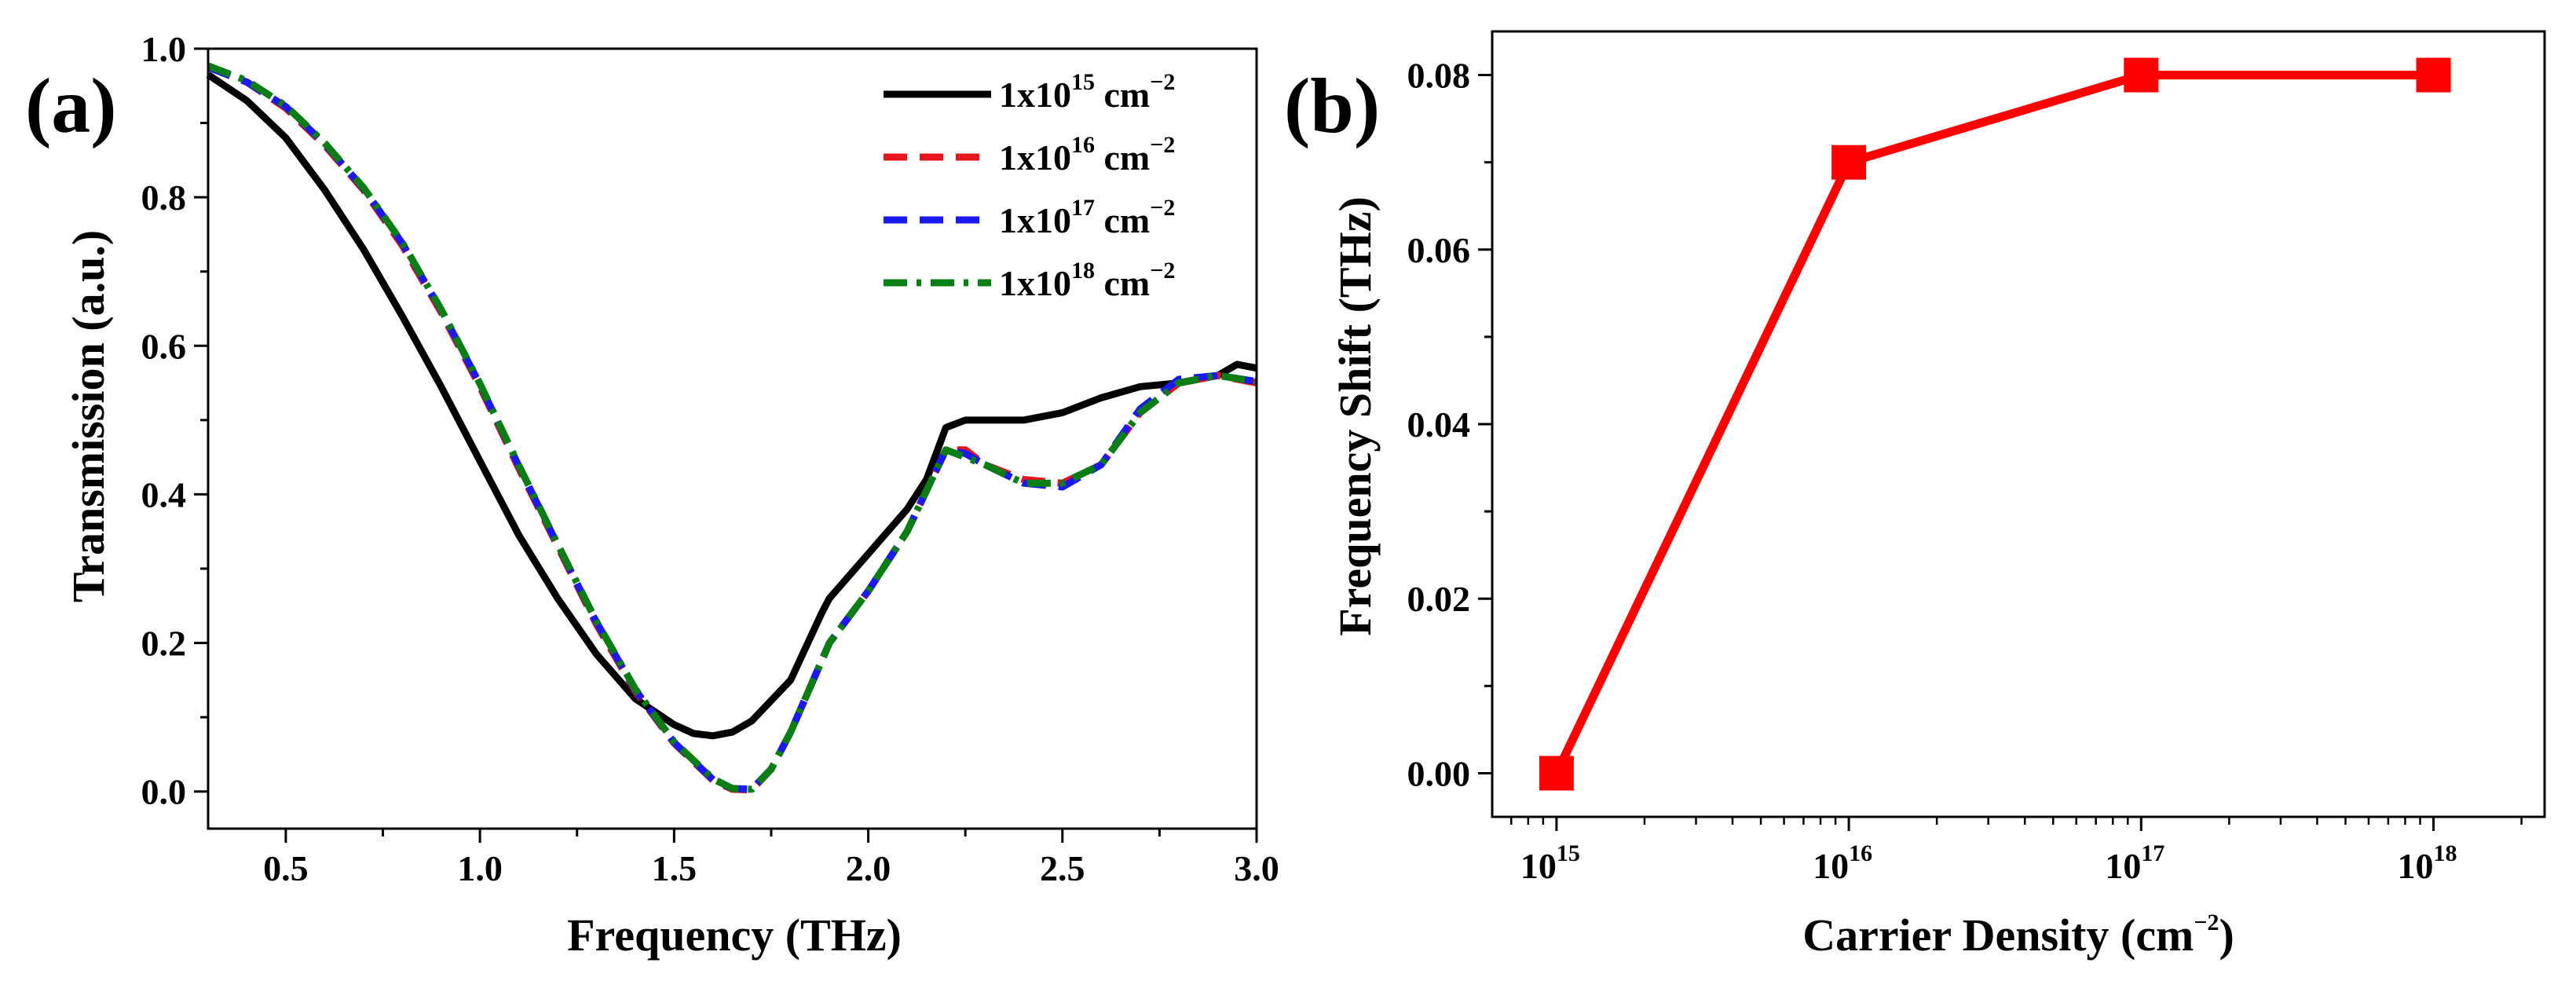  I want to click on x-tick-label: 1016, so click(1843, 863).